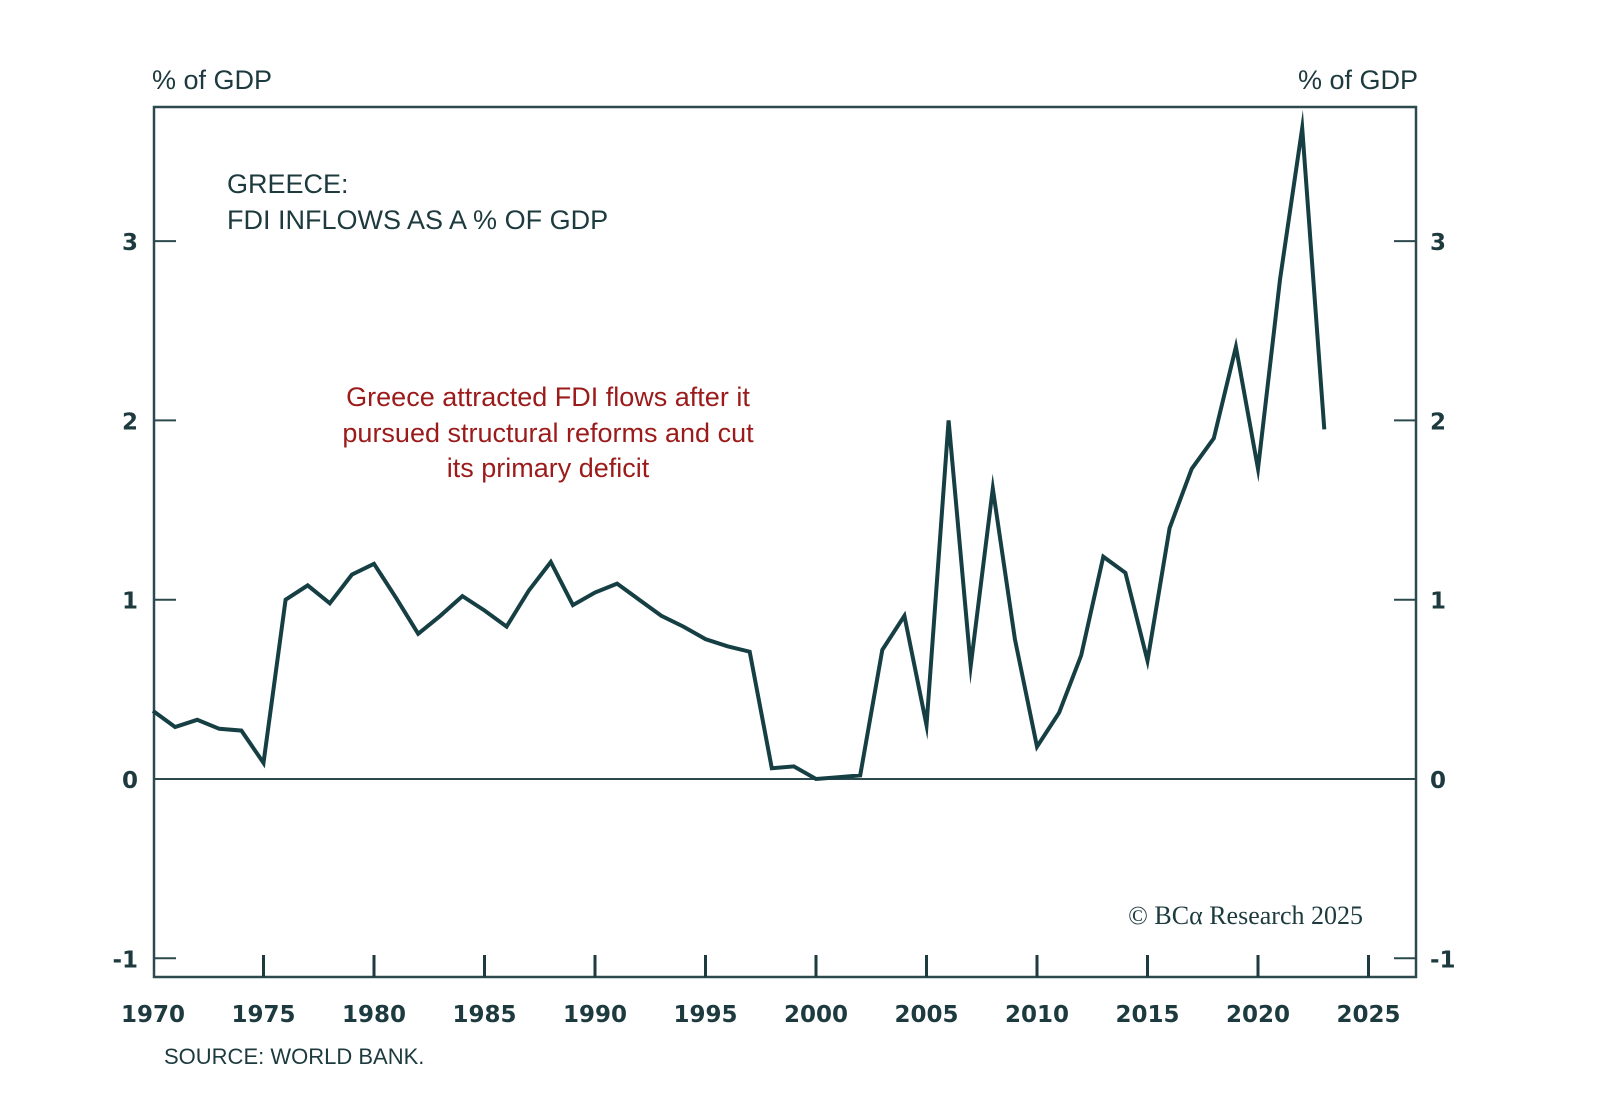  I want to click on annotation-line-1: Greece attracted FDI flows after it, so click(548, 397).